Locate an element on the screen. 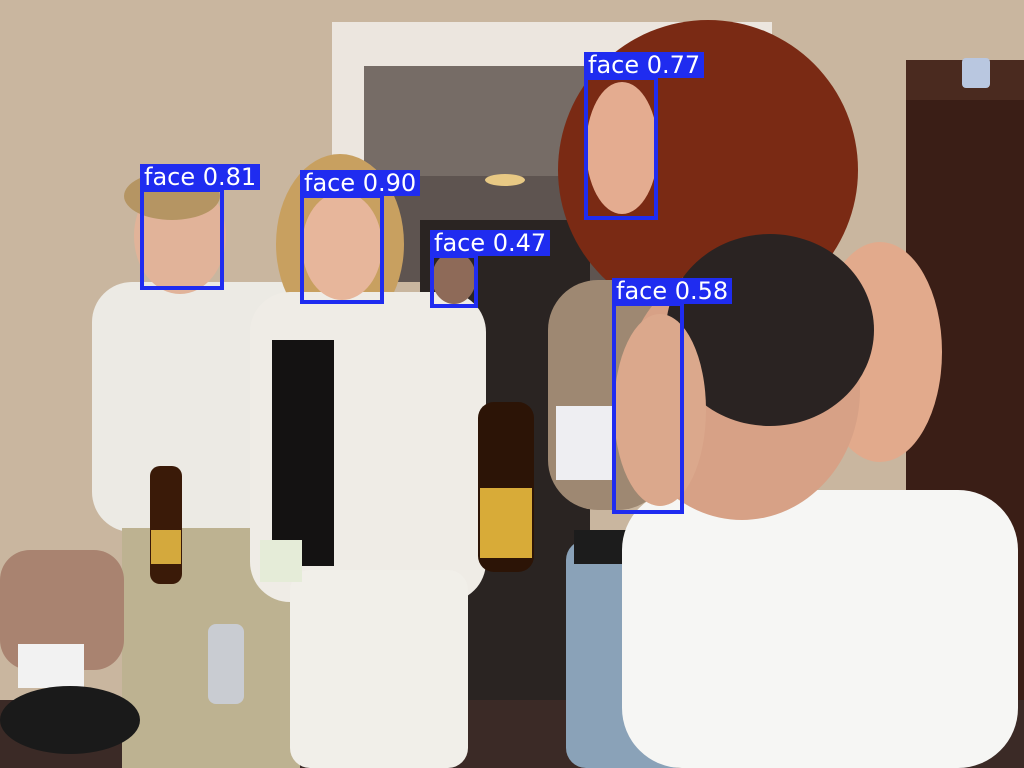  face-detection-label: face 0.47 is located at coordinates (490, 243).